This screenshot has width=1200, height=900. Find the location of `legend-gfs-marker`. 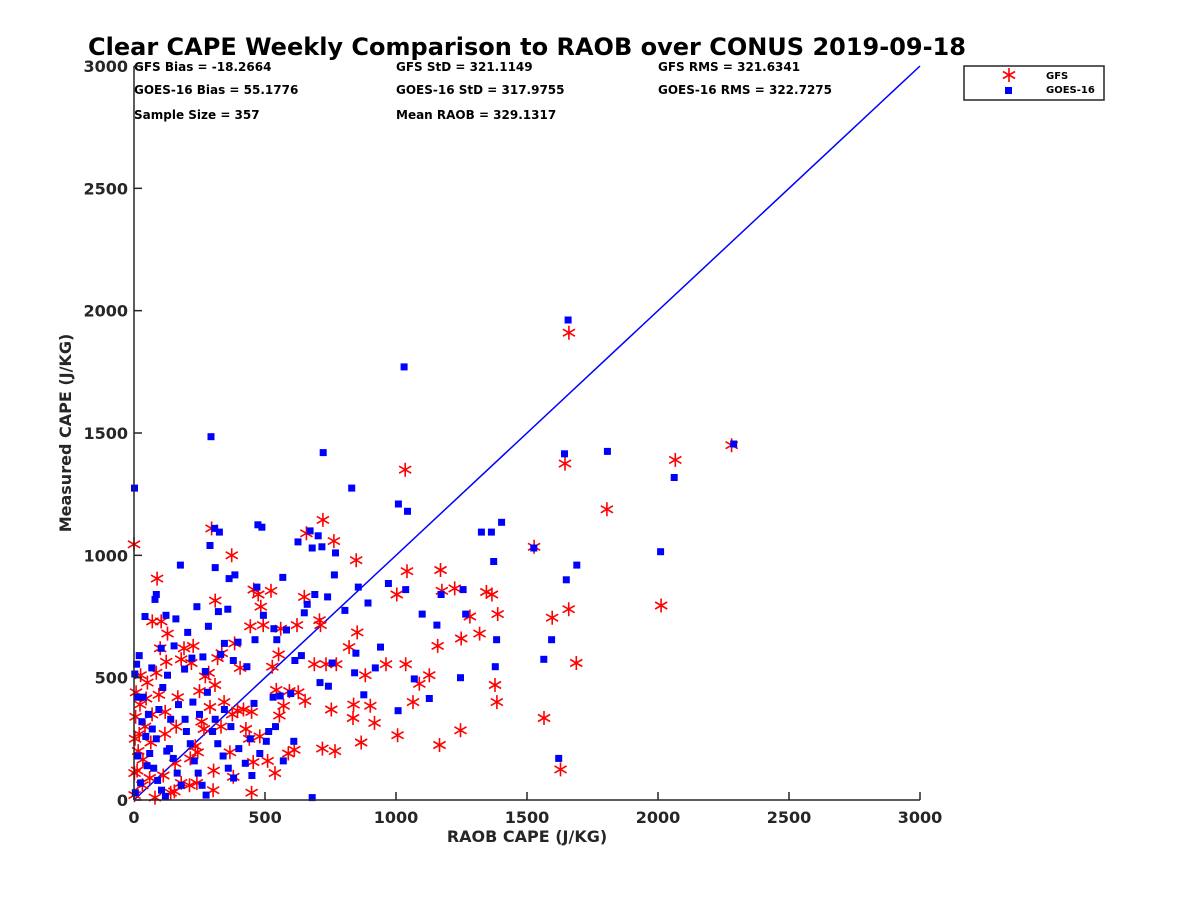

legend-gfs-marker is located at coordinates (1009, 75).